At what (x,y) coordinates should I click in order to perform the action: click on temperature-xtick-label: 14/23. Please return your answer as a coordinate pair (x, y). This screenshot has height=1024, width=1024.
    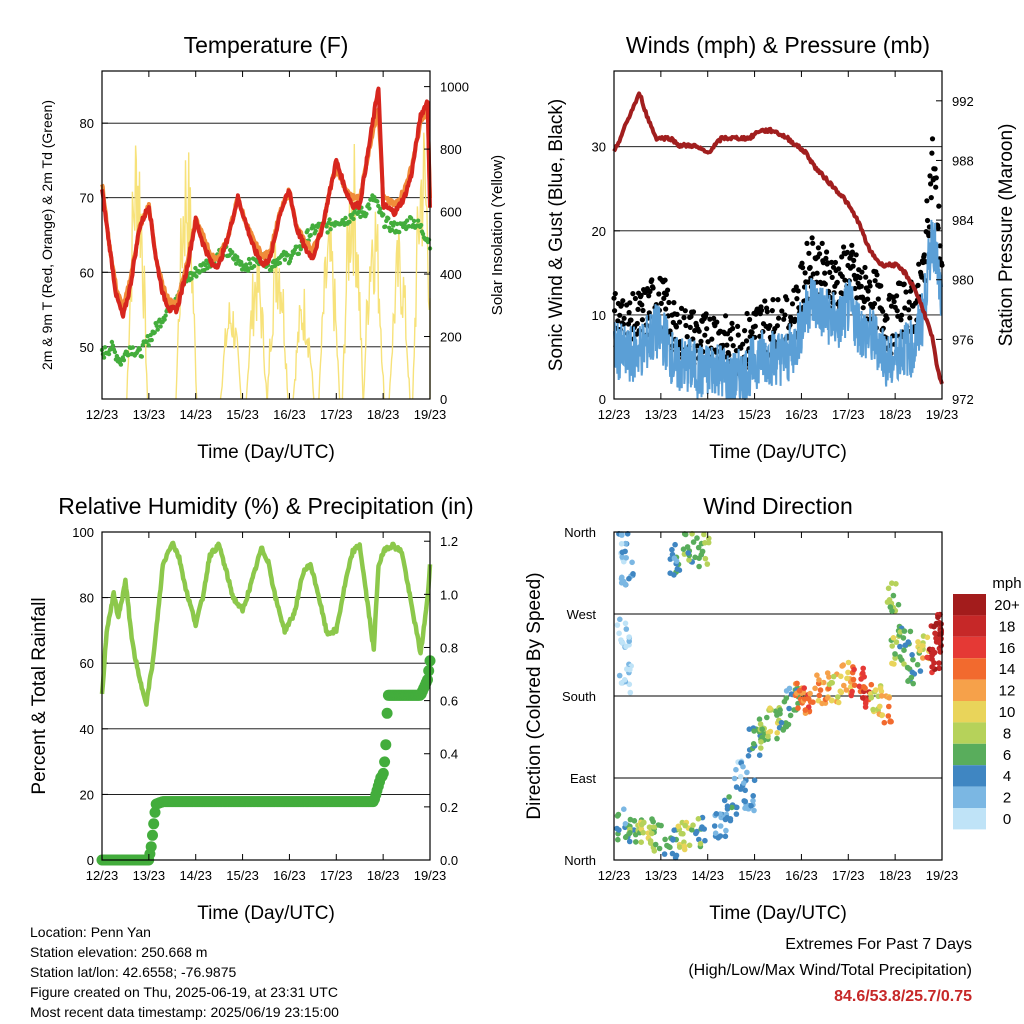
    Looking at the image, I should click on (195, 414).